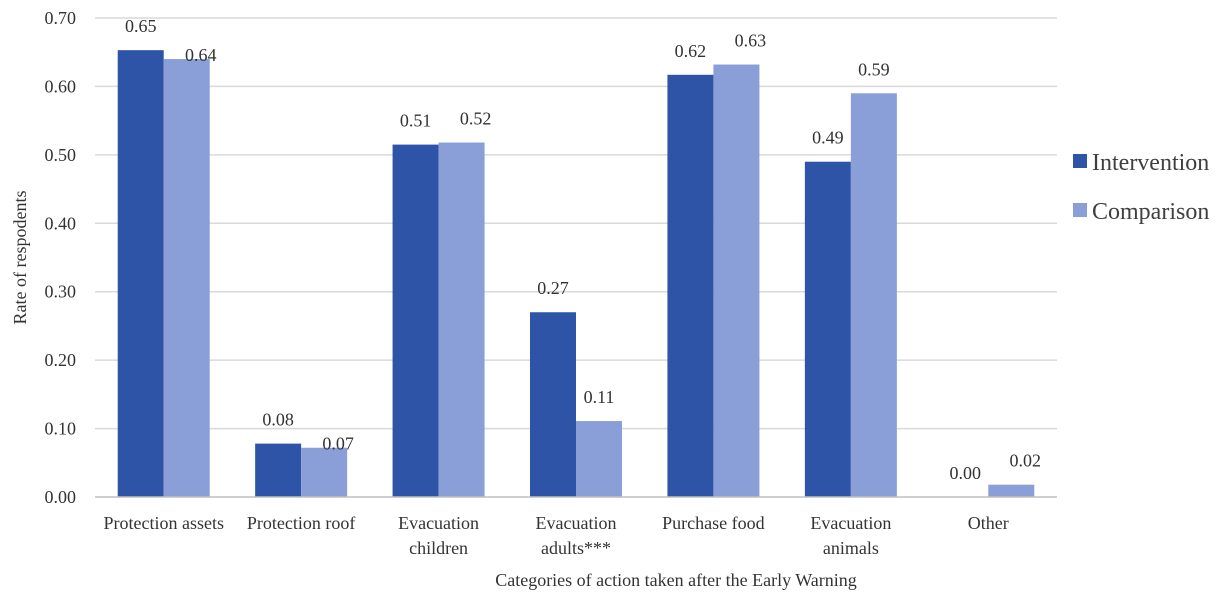 The image size is (1231, 595). I want to click on legend-label-intervention: Intervention, so click(1150, 163).